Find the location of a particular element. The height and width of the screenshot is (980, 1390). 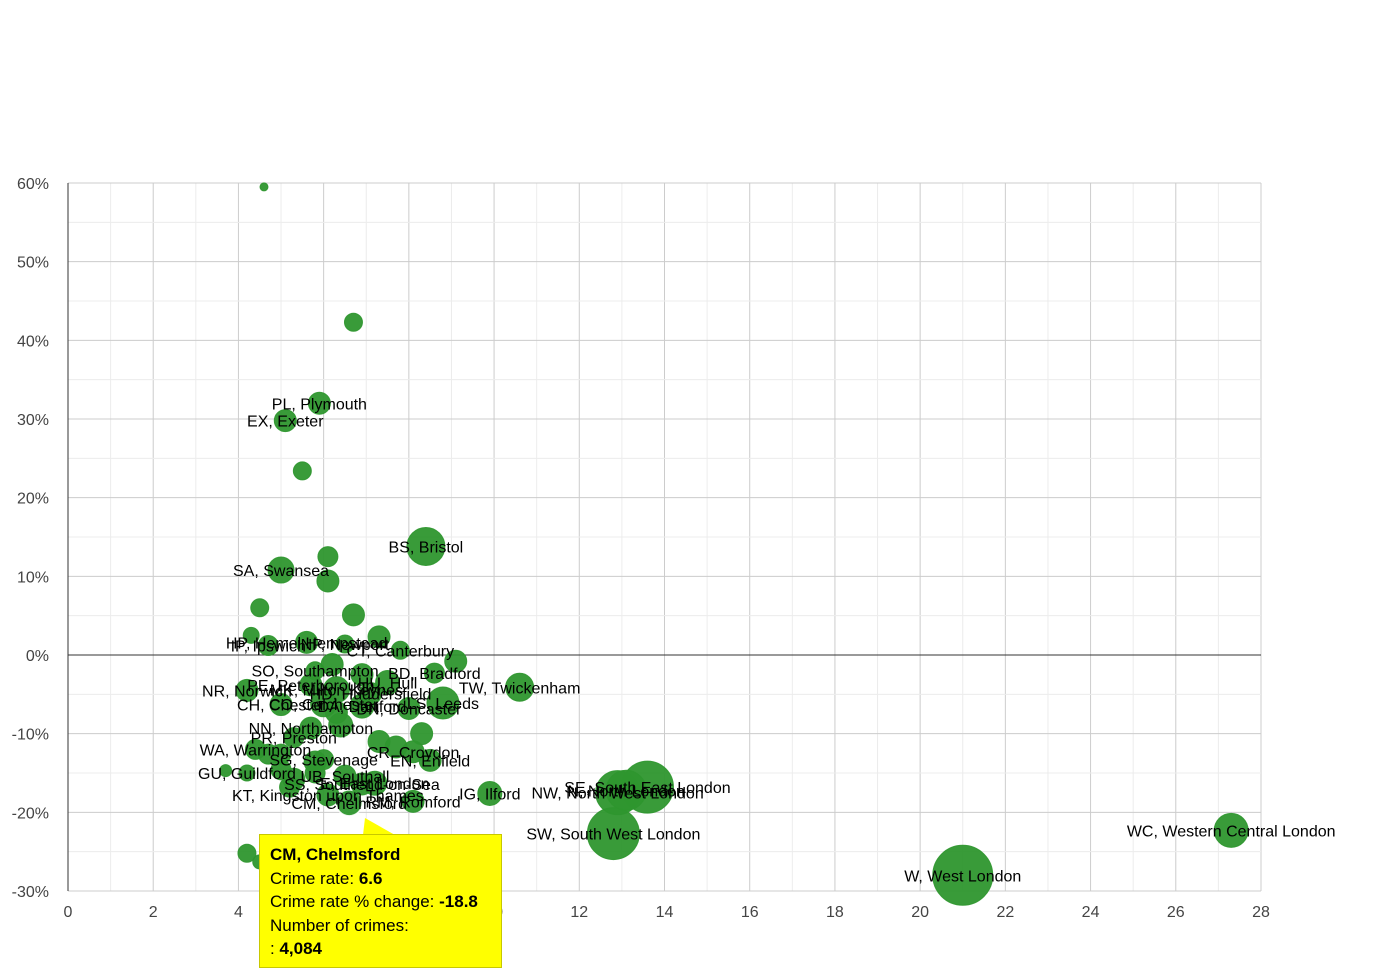

y-tick-label: 40% is located at coordinates (33, 341).